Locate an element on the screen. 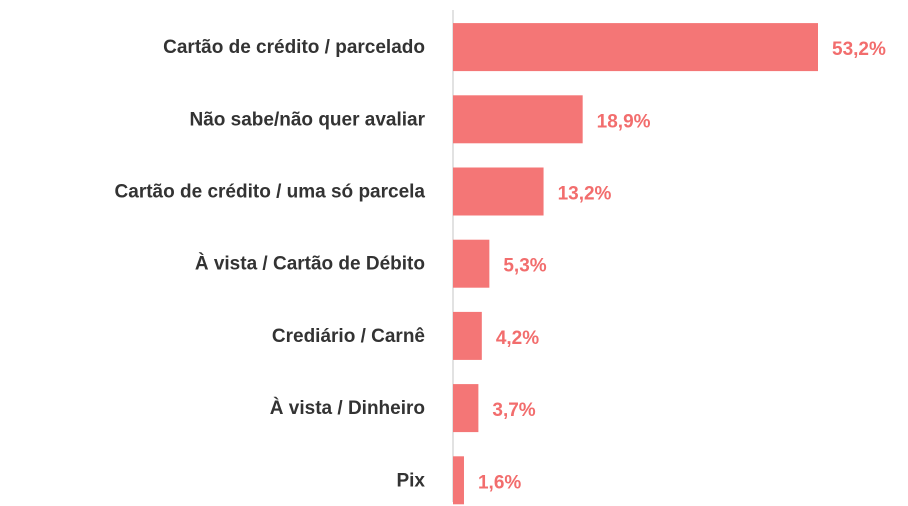 This screenshot has width=908, height=506. value-label: 18,9% is located at coordinates (624, 121).